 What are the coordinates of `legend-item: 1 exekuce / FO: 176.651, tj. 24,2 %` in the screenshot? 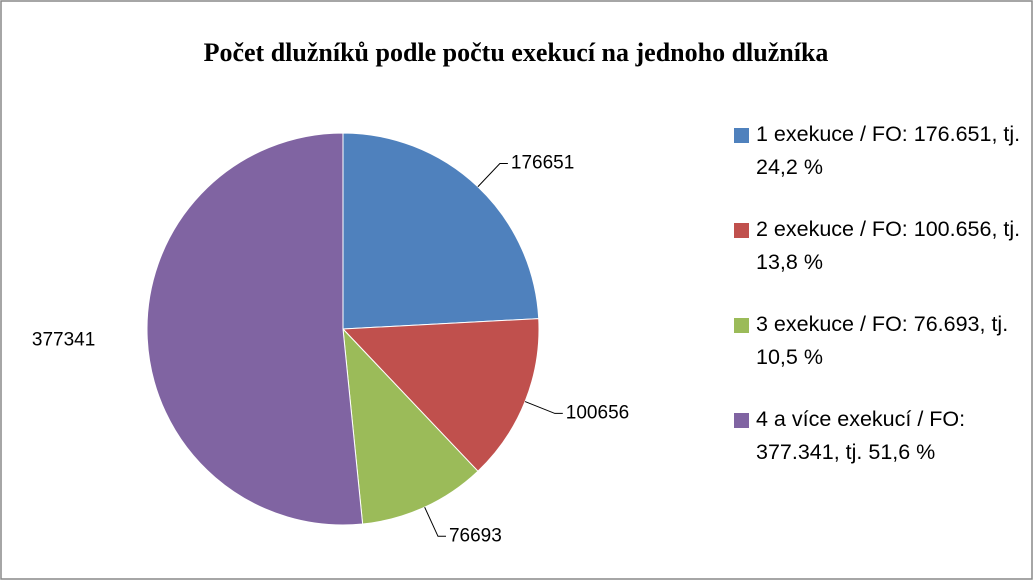 It's located at (883, 151).